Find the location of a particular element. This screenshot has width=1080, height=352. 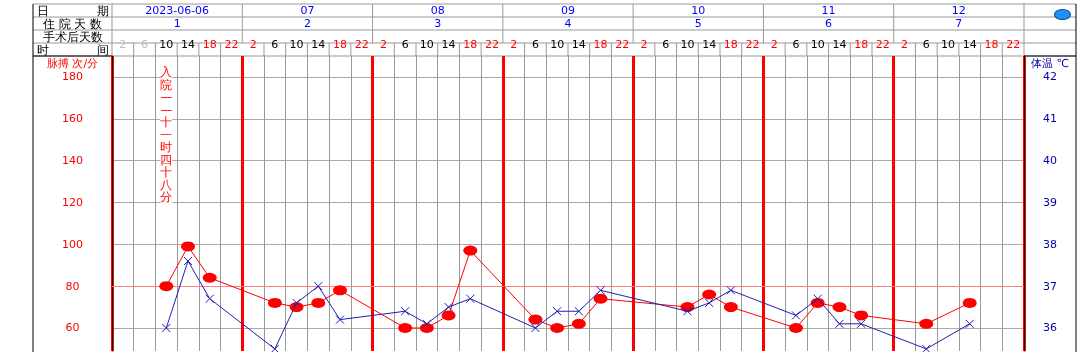

y2-tick-label: 40 is located at coordinates (1050, 161).